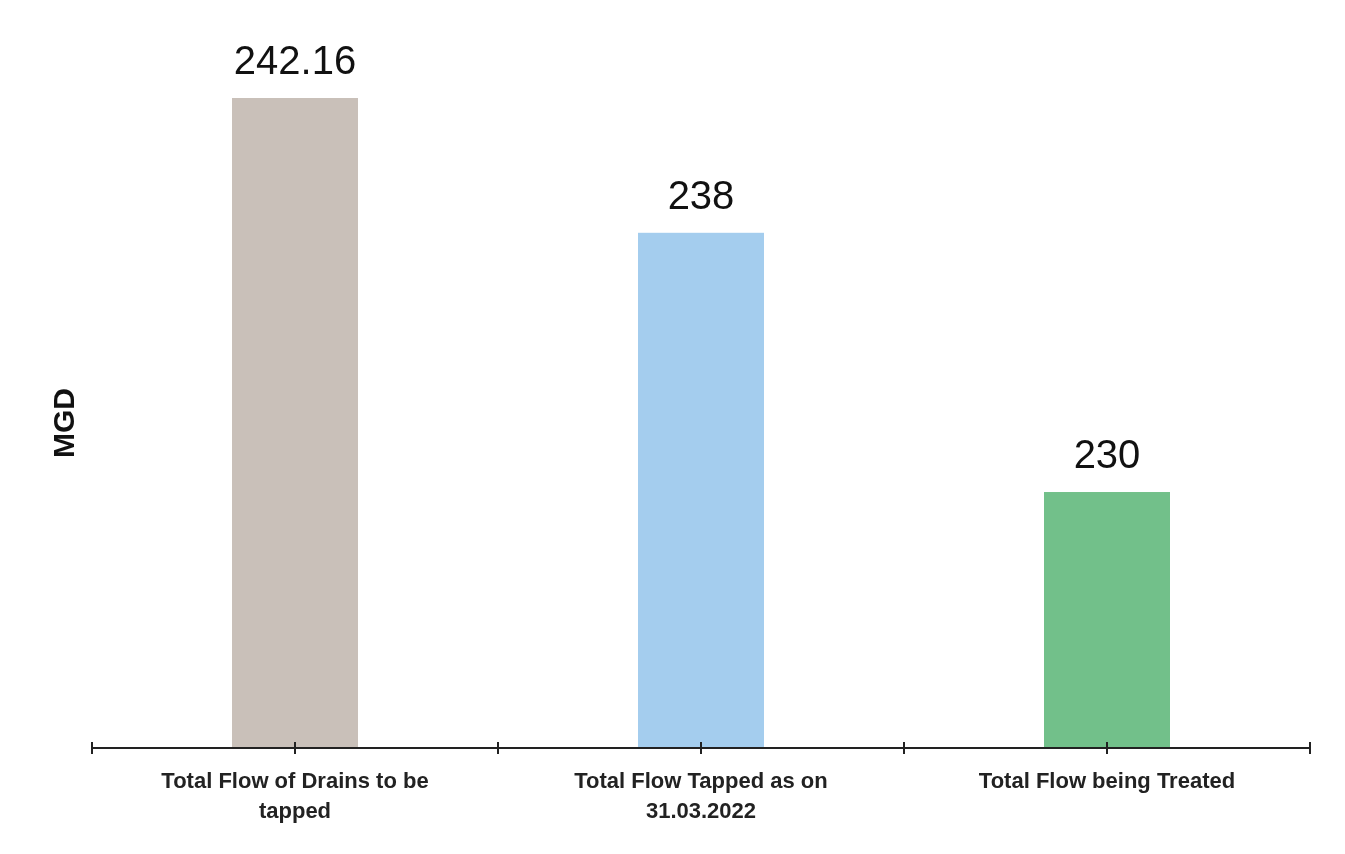  I want to click on y-axis-title: MGD, so click(63, 423).